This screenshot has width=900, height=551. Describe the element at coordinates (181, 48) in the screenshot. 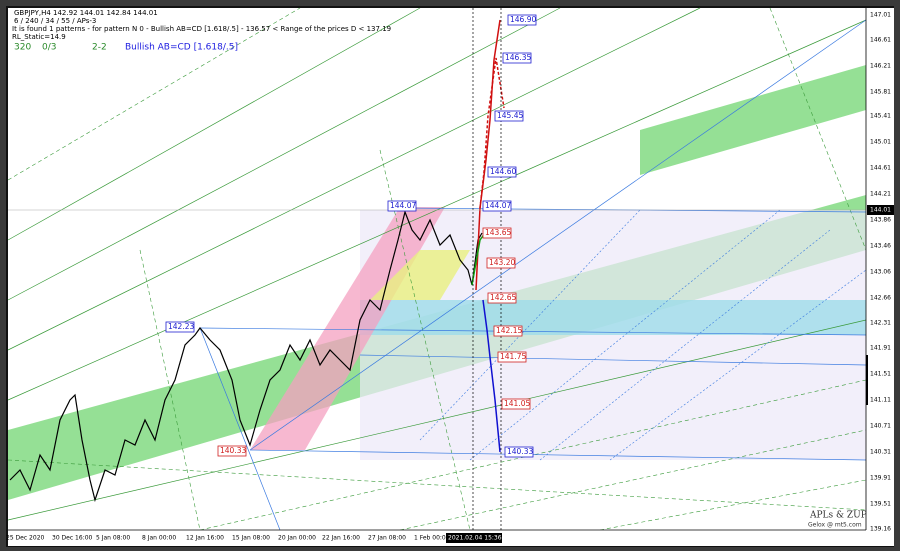

I see `pattern-name: Bullish AB=CD [1.618/.5]` at that location.